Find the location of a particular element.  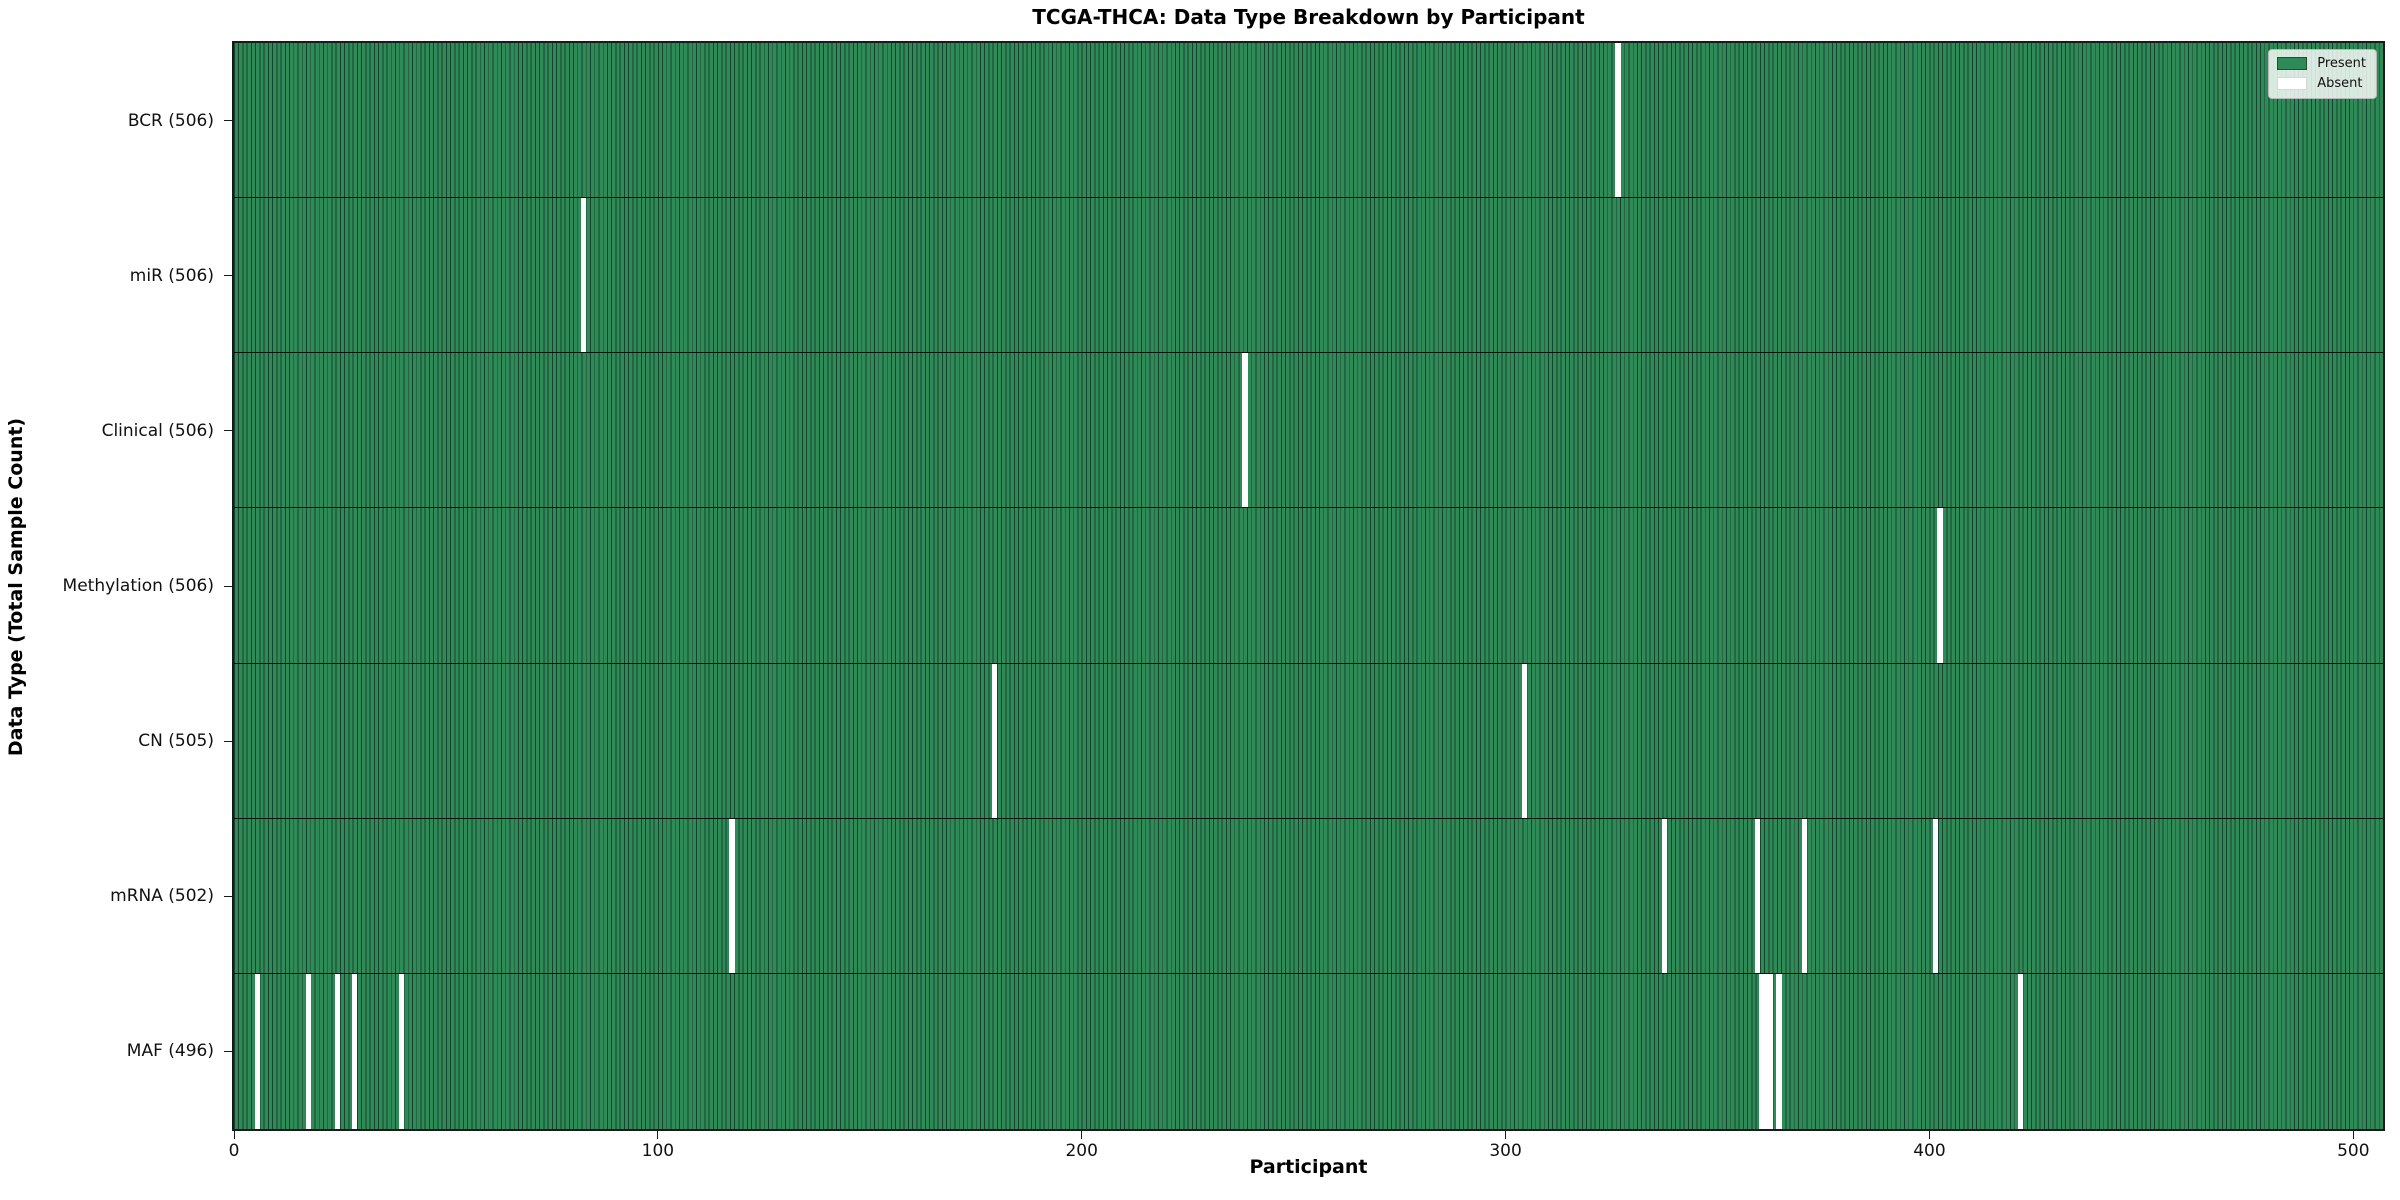

y-tick-label-bcr: BCR (506) is located at coordinates (170, 120).